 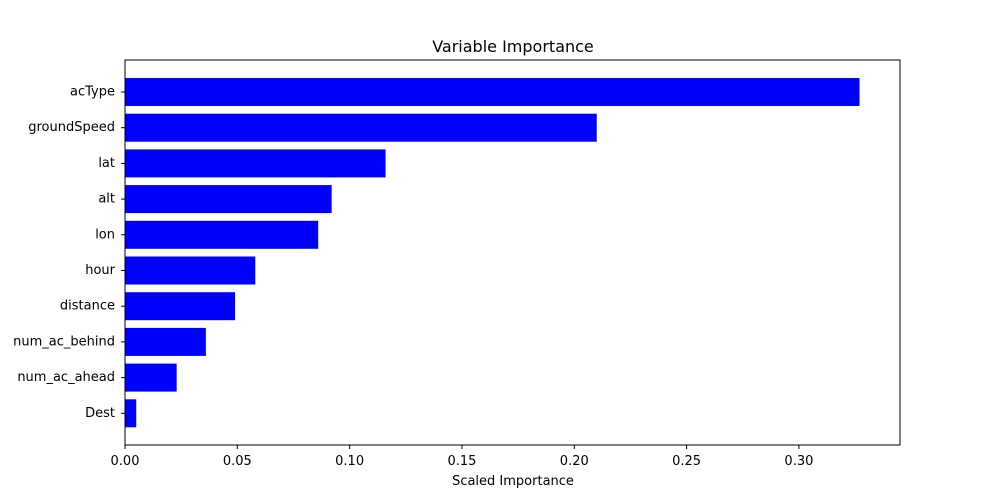 What do you see at coordinates (180, 306) in the screenshot?
I see `bar-distance` at bounding box center [180, 306].